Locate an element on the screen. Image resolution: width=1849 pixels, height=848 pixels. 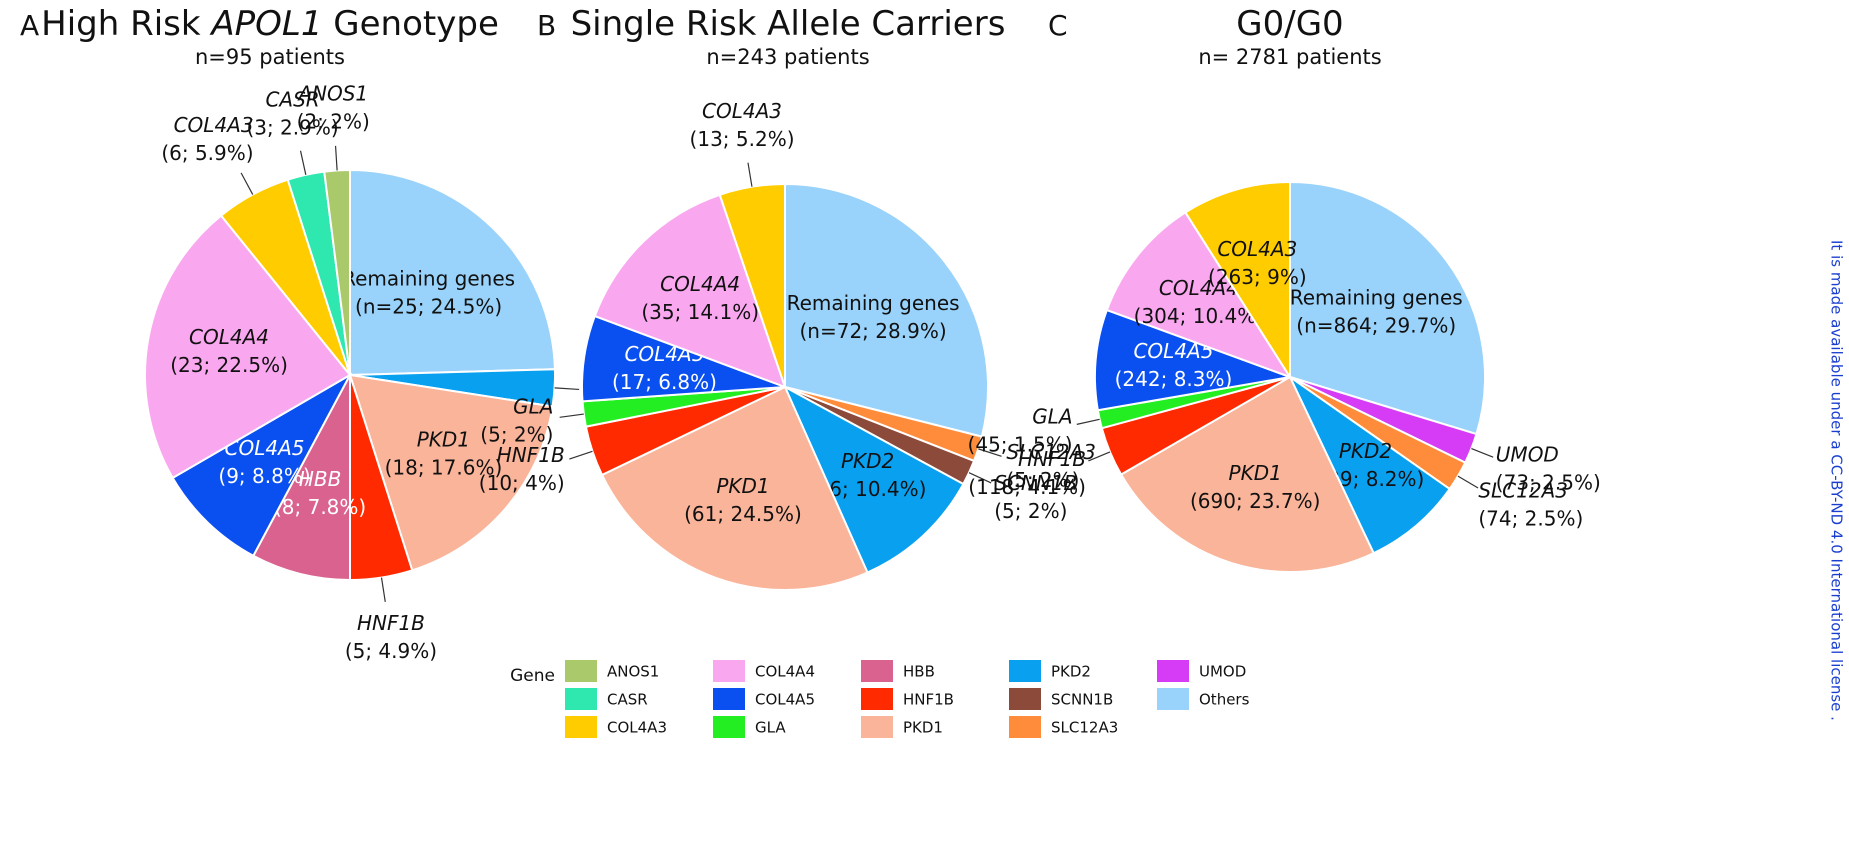
panel-title: High Risk APOL1 Genotype is located at coordinates (270, 24).